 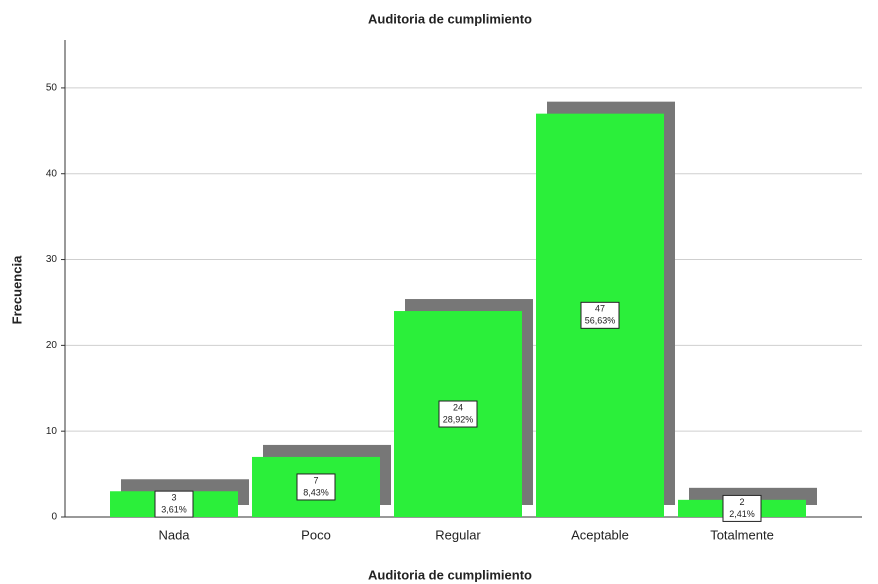 What do you see at coordinates (458, 407) in the screenshot?
I see `value-label: 24` at bounding box center [458, 407].